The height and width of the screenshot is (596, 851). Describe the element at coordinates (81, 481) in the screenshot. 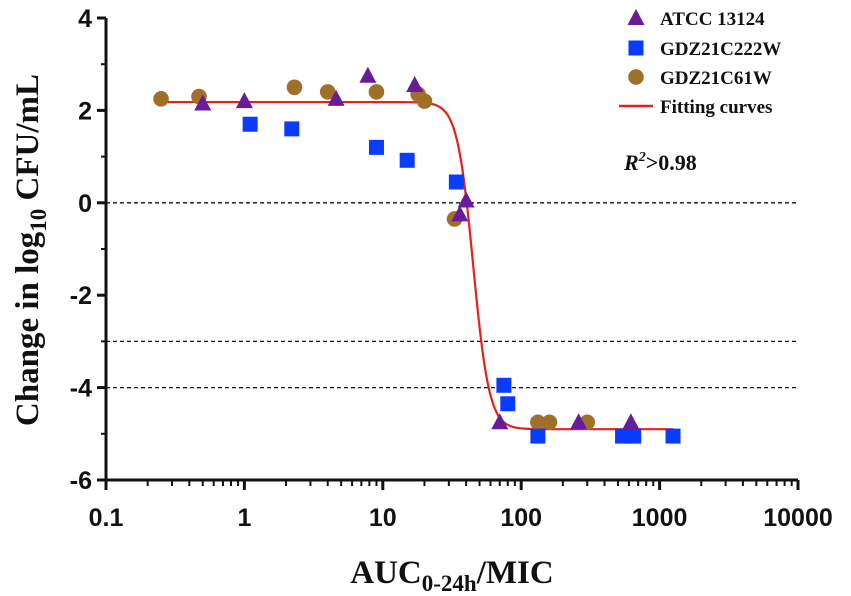

I see `y-tick-label: -6` at that location.